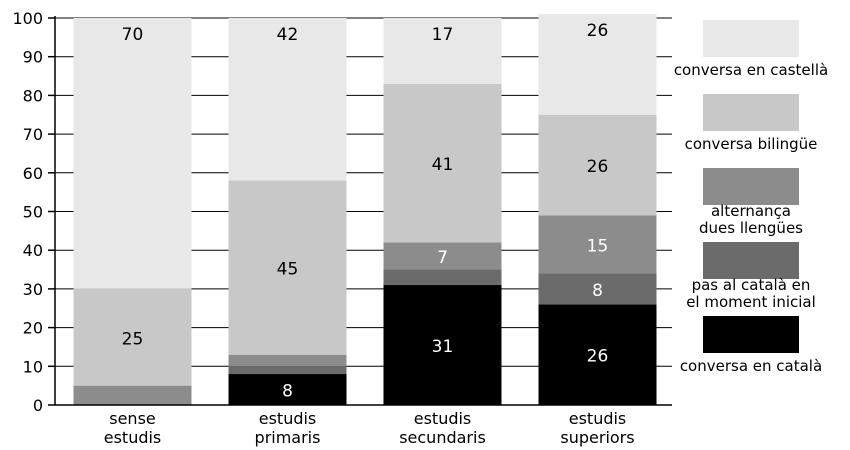  Describe the element at coordinates (751, 70) in the screenshot. I see `legend-label: conversa en castellà` at that location.